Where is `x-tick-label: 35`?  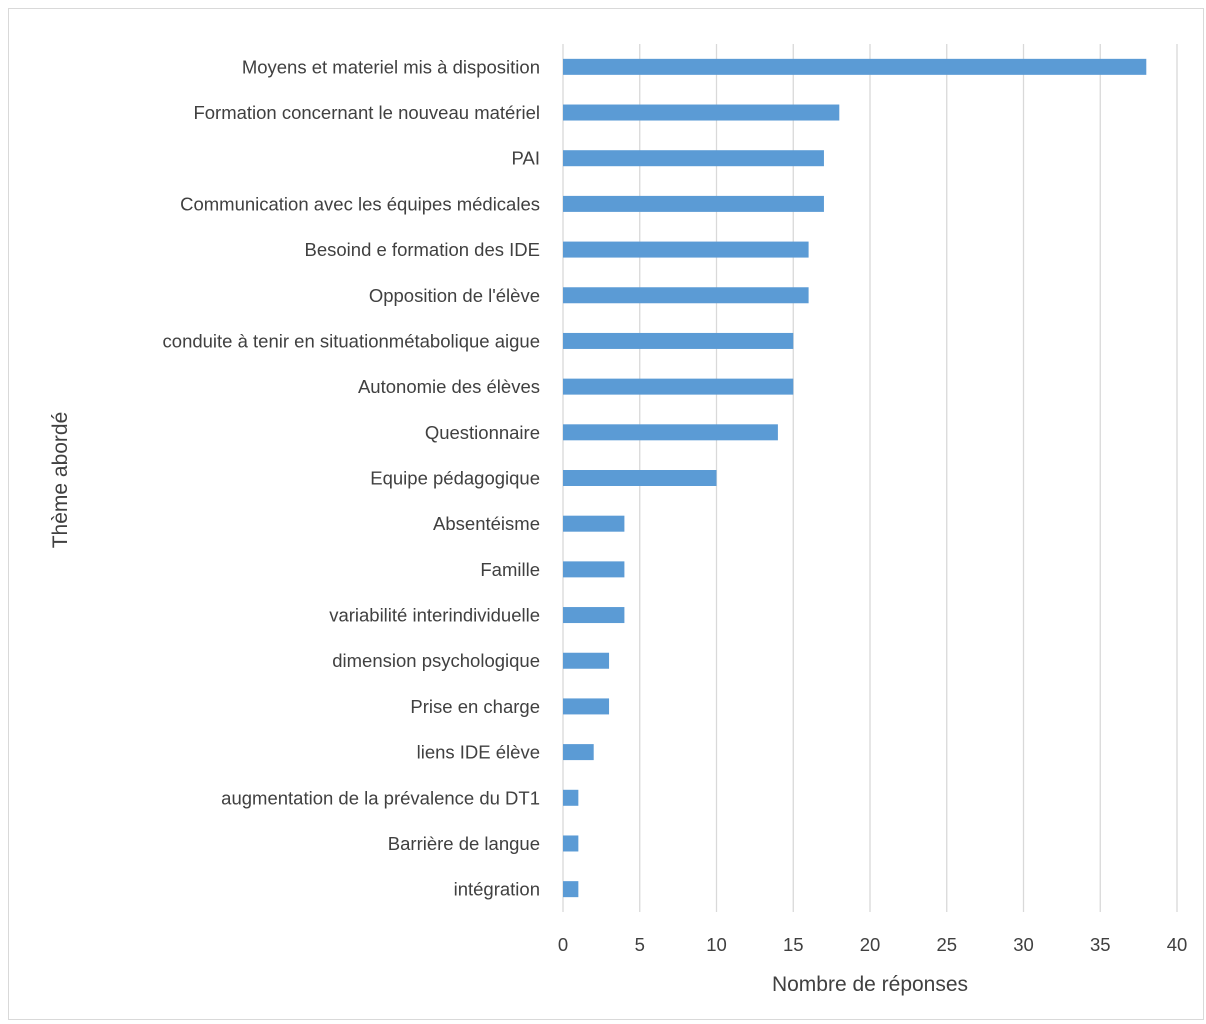 x-tick-label: 35 is located at coordinates (1100, 944).